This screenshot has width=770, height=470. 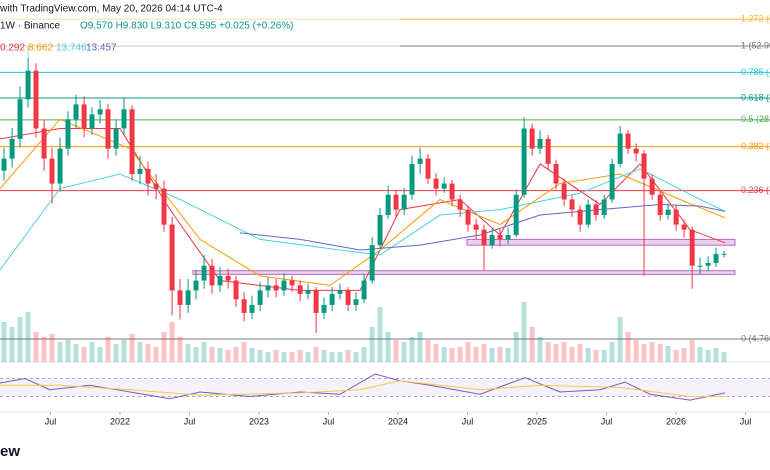 I want to click on x-tick-label: 2023, so click(x=259, y=421).